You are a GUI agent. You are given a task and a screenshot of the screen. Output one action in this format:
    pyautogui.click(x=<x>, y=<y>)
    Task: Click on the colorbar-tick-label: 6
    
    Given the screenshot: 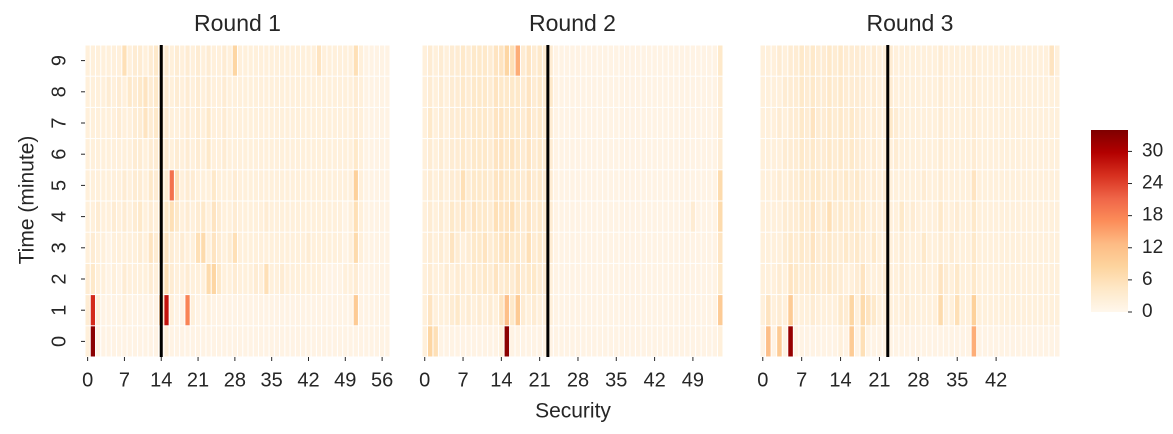 What is the action you would take?
    pyautogui.click(x=1147, y=279)
    